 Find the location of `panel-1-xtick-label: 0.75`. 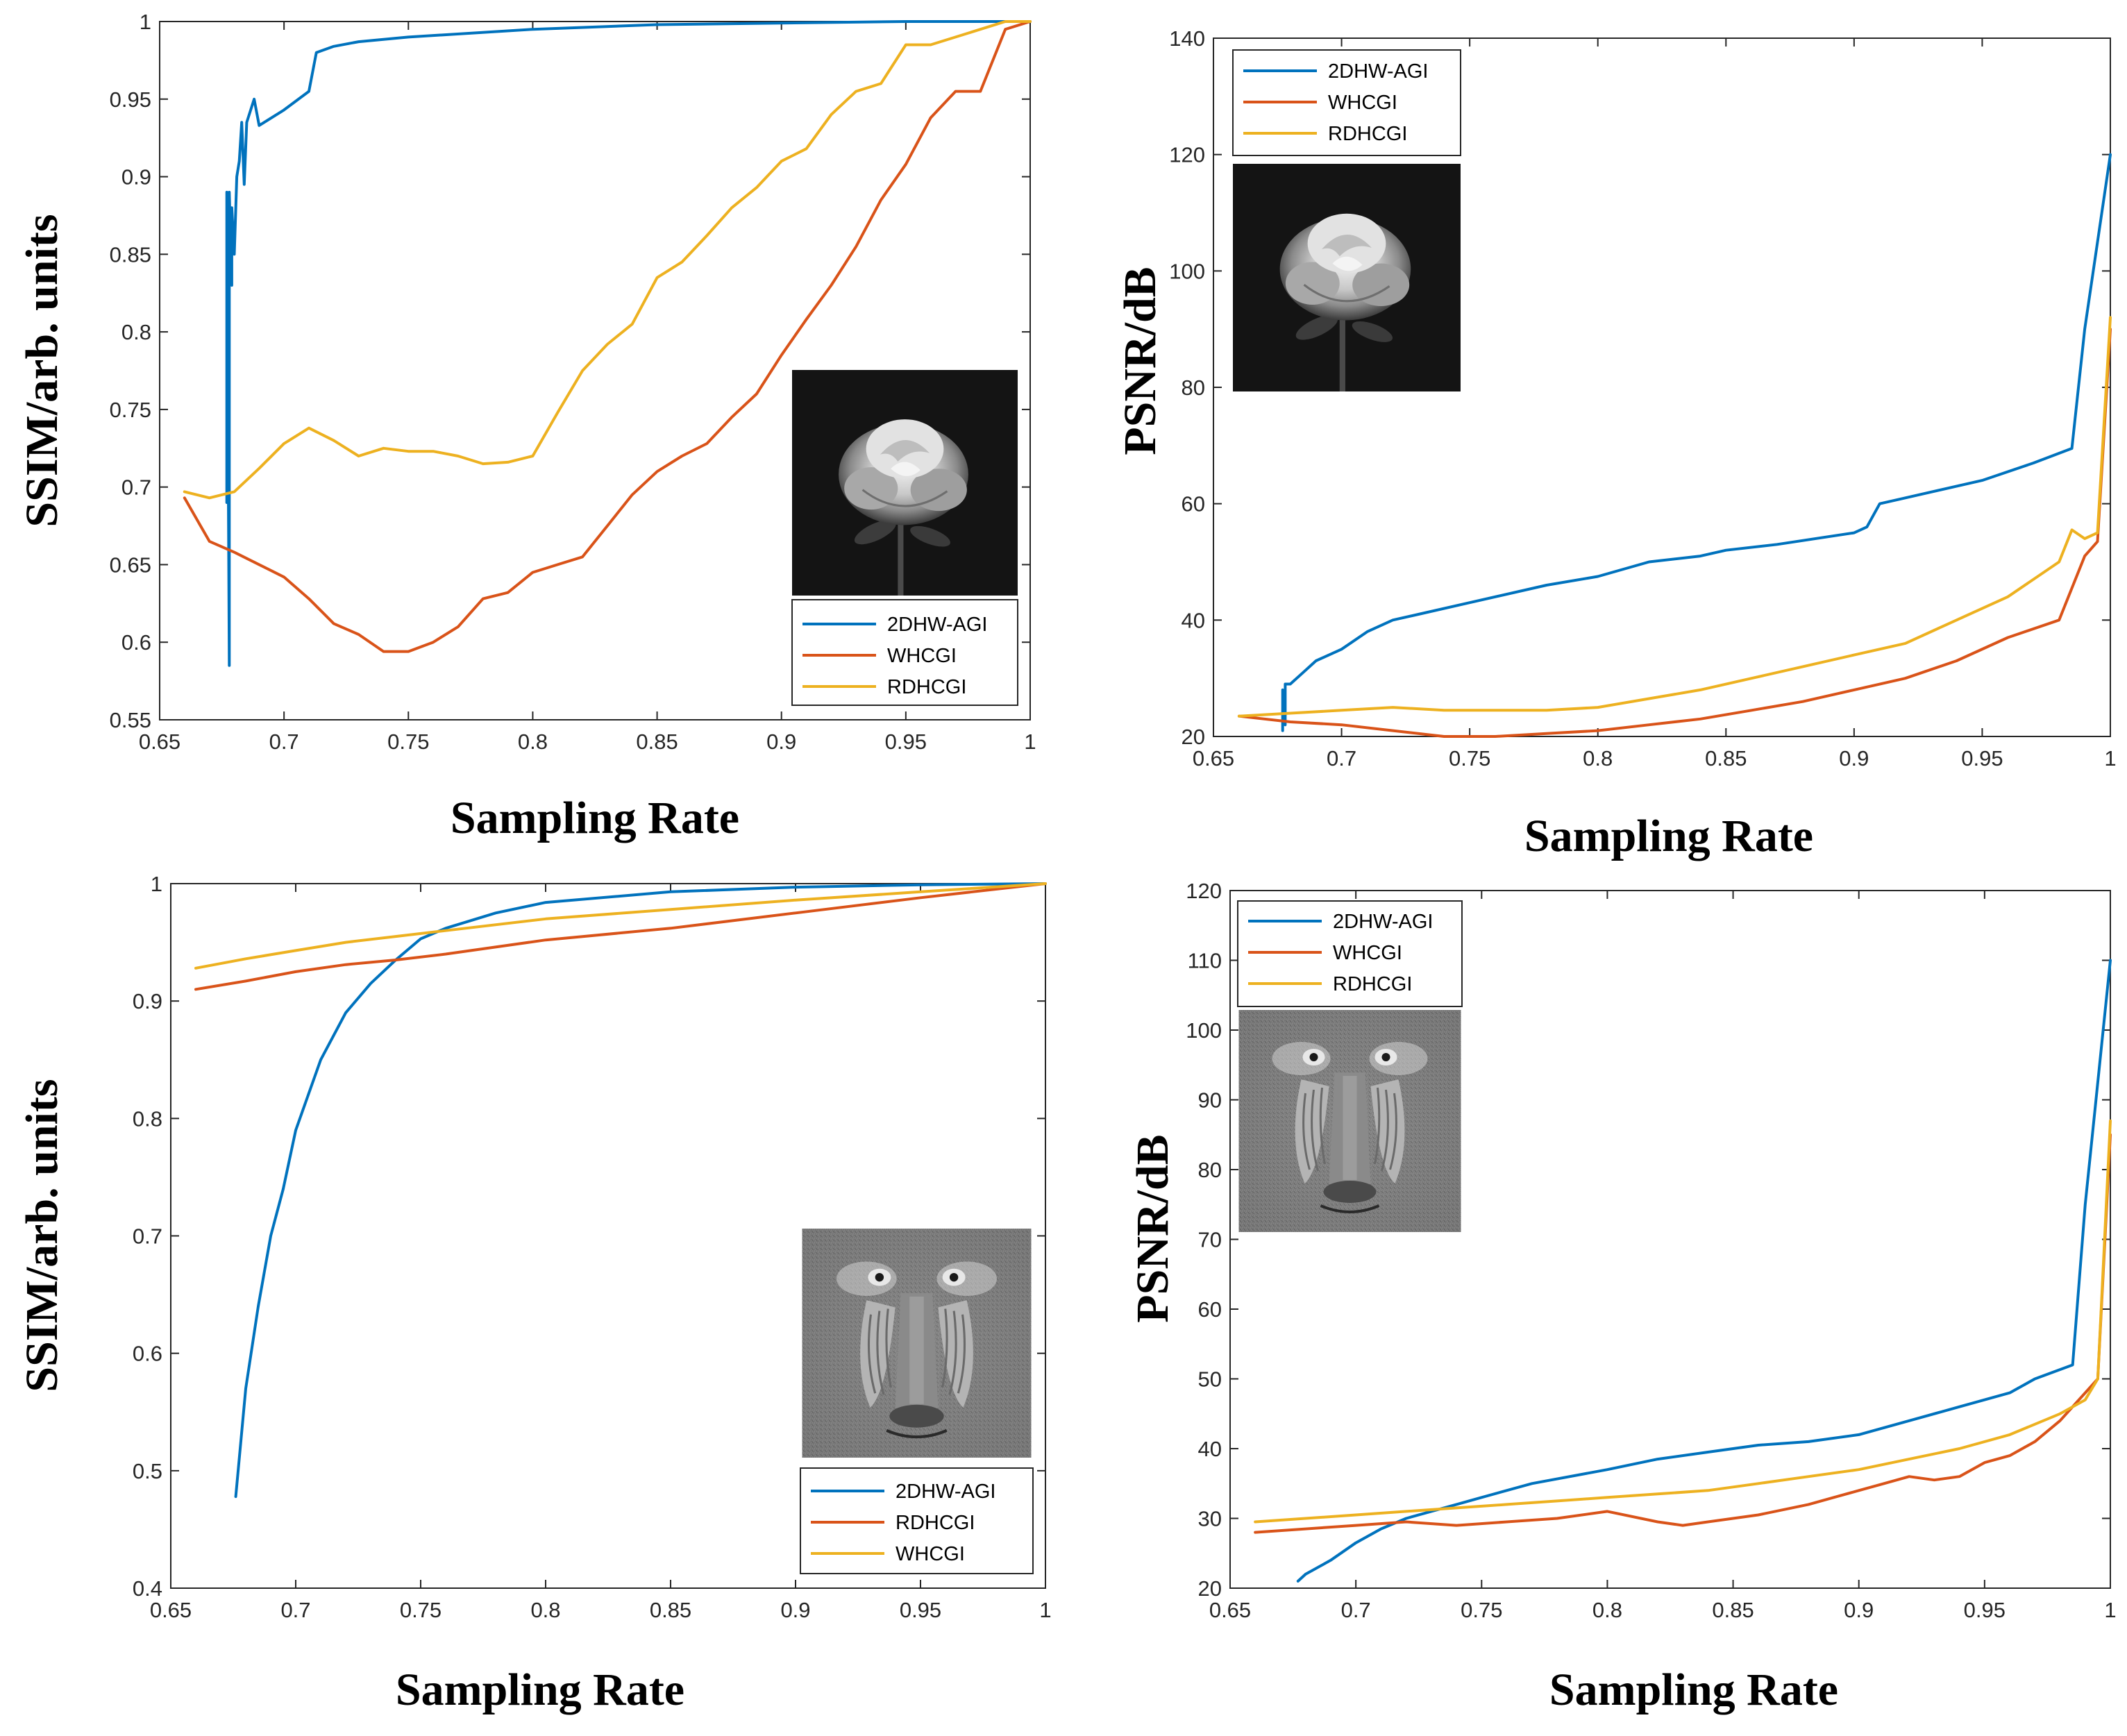

panel-1-xtick-label: 0.75 is located at coordinates (408, 742).